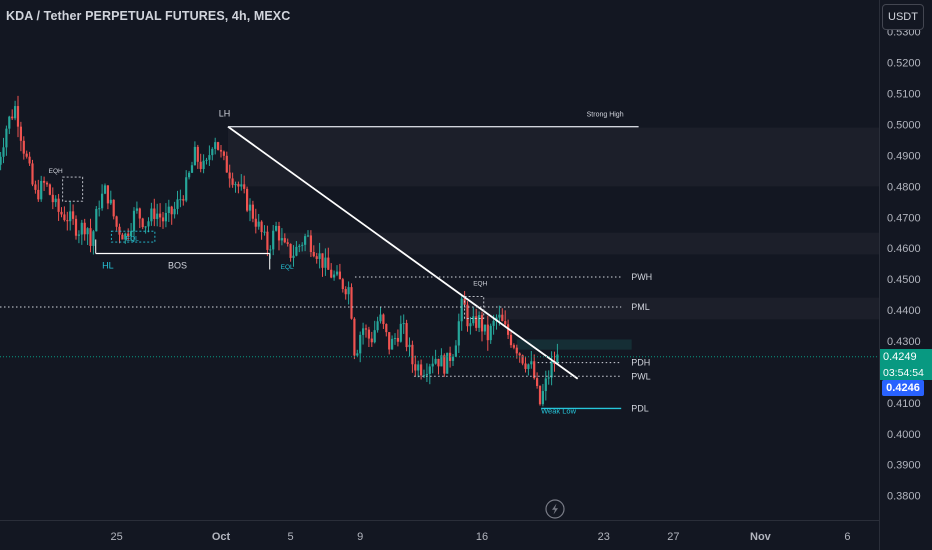 This screenshot has height=550, width=932. I want to click on annotation-lh: LH, so click(225, 113).